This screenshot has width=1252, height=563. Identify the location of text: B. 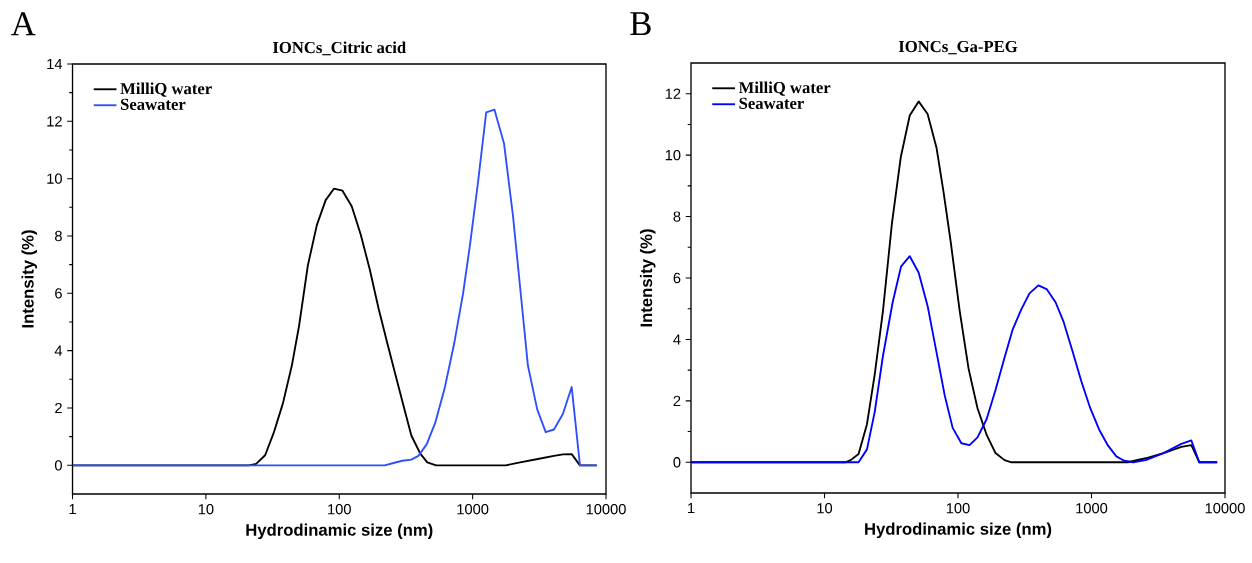
(640, 24).